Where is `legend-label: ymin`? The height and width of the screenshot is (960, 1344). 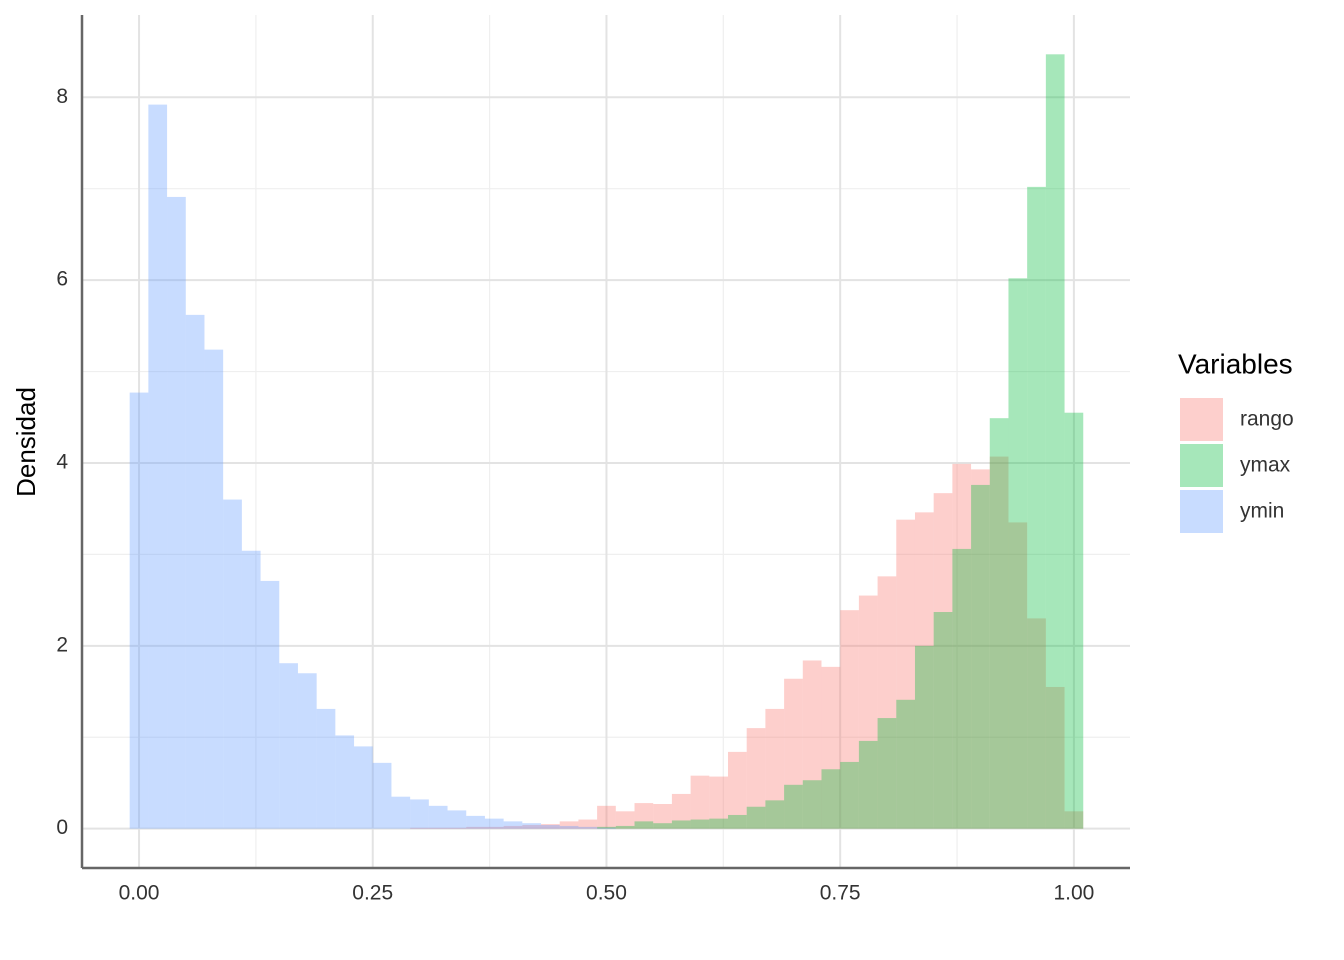 legend-label: ymin is located at coordinates (1262, 511).